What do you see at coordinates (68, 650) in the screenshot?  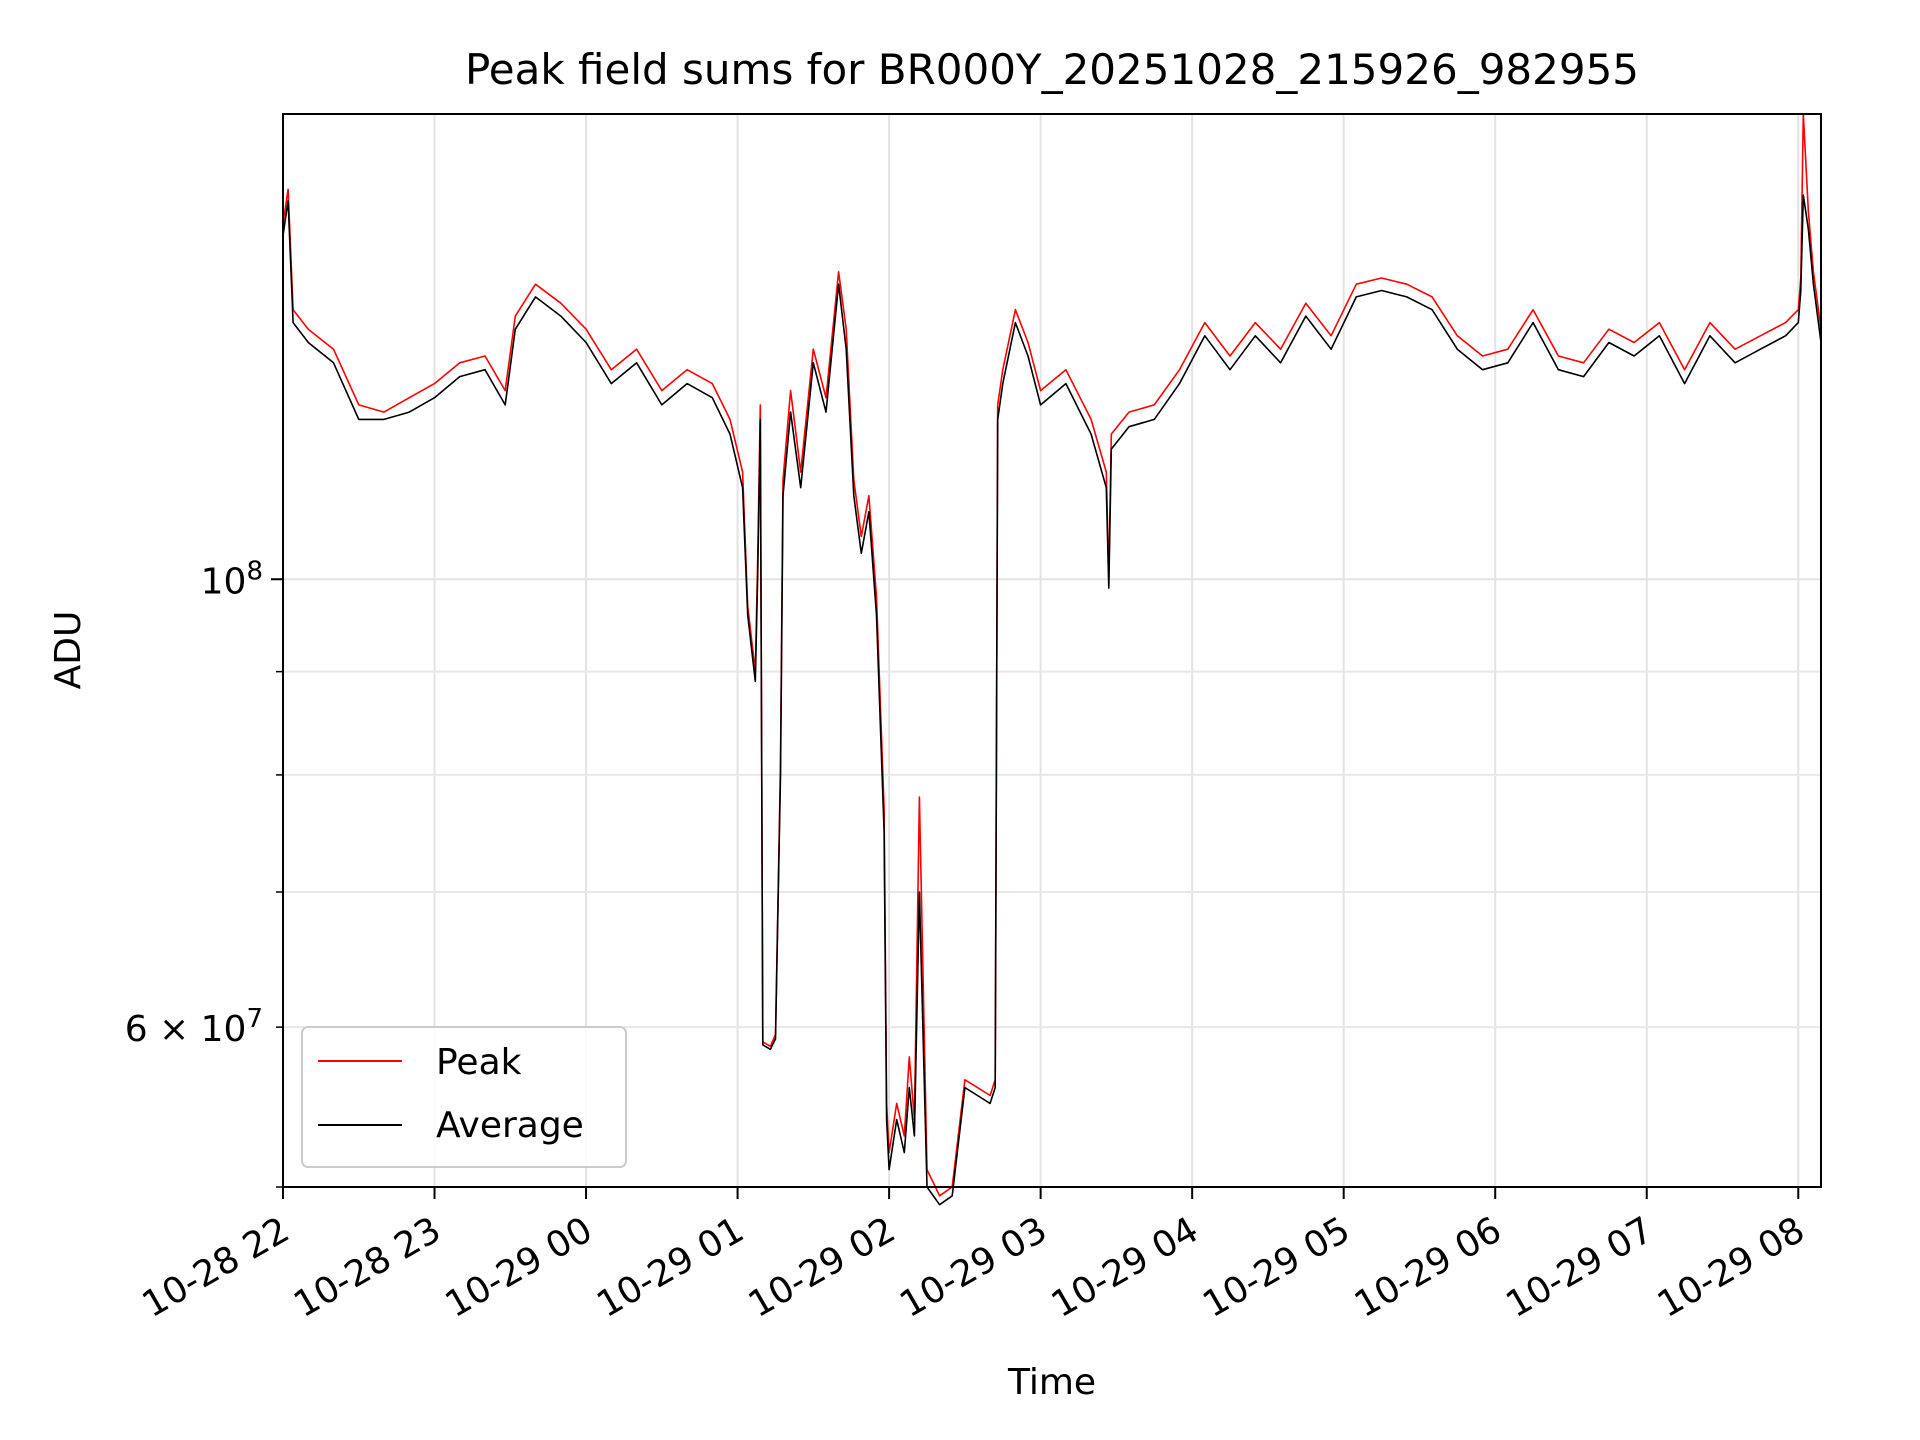 I see `y-axis-label: ADU` at bounding box center [68, 650].